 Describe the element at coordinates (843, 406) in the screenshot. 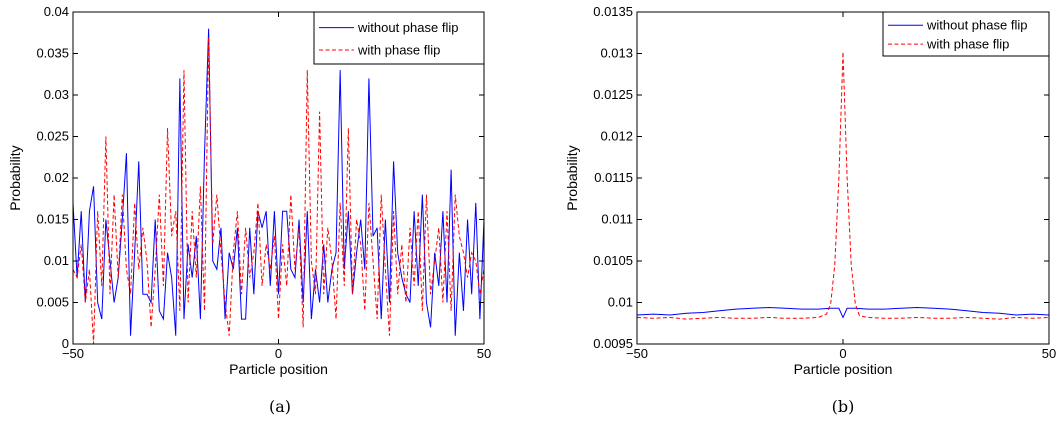

I see `figure-caption: (b)` at that location.